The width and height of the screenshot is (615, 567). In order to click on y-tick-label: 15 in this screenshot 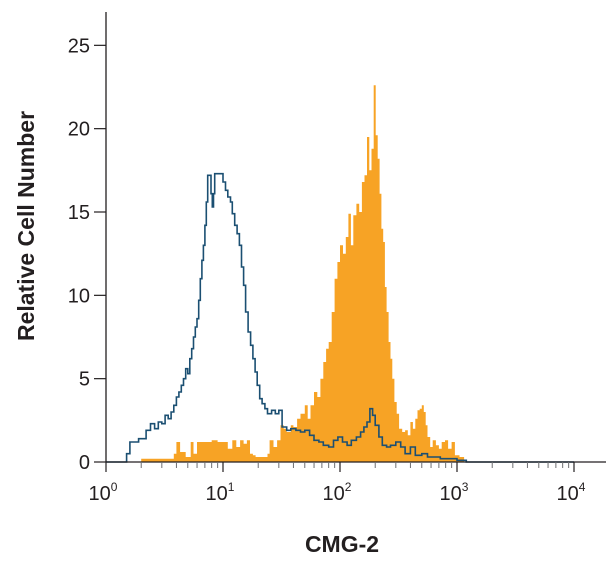, I will do `click(79, 213)`.